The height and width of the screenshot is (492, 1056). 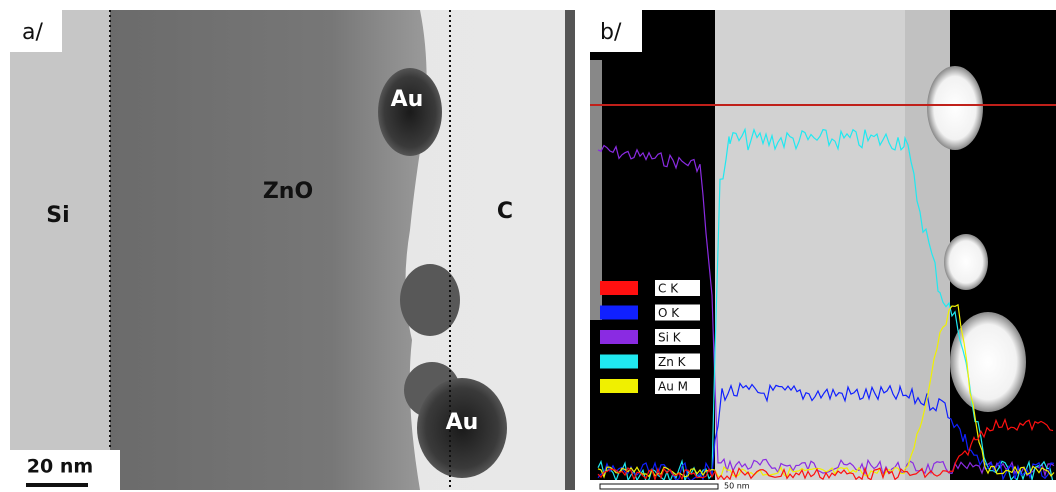 What do you see at coordinates (673, 387) in the screenshot?
I see `legend-label: Au M` at bounding box center [673, 387].